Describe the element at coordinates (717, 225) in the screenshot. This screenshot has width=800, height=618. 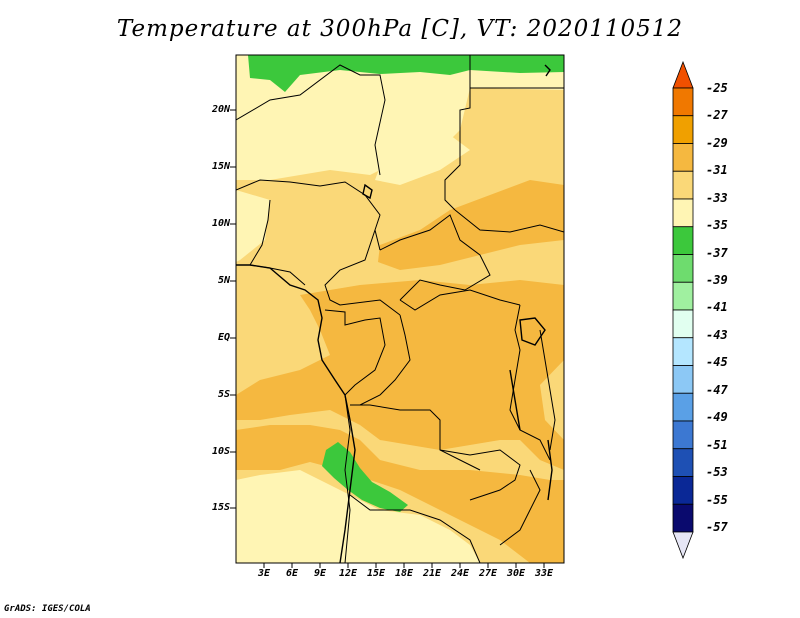
I see `colorbar-label: -35` at that location.